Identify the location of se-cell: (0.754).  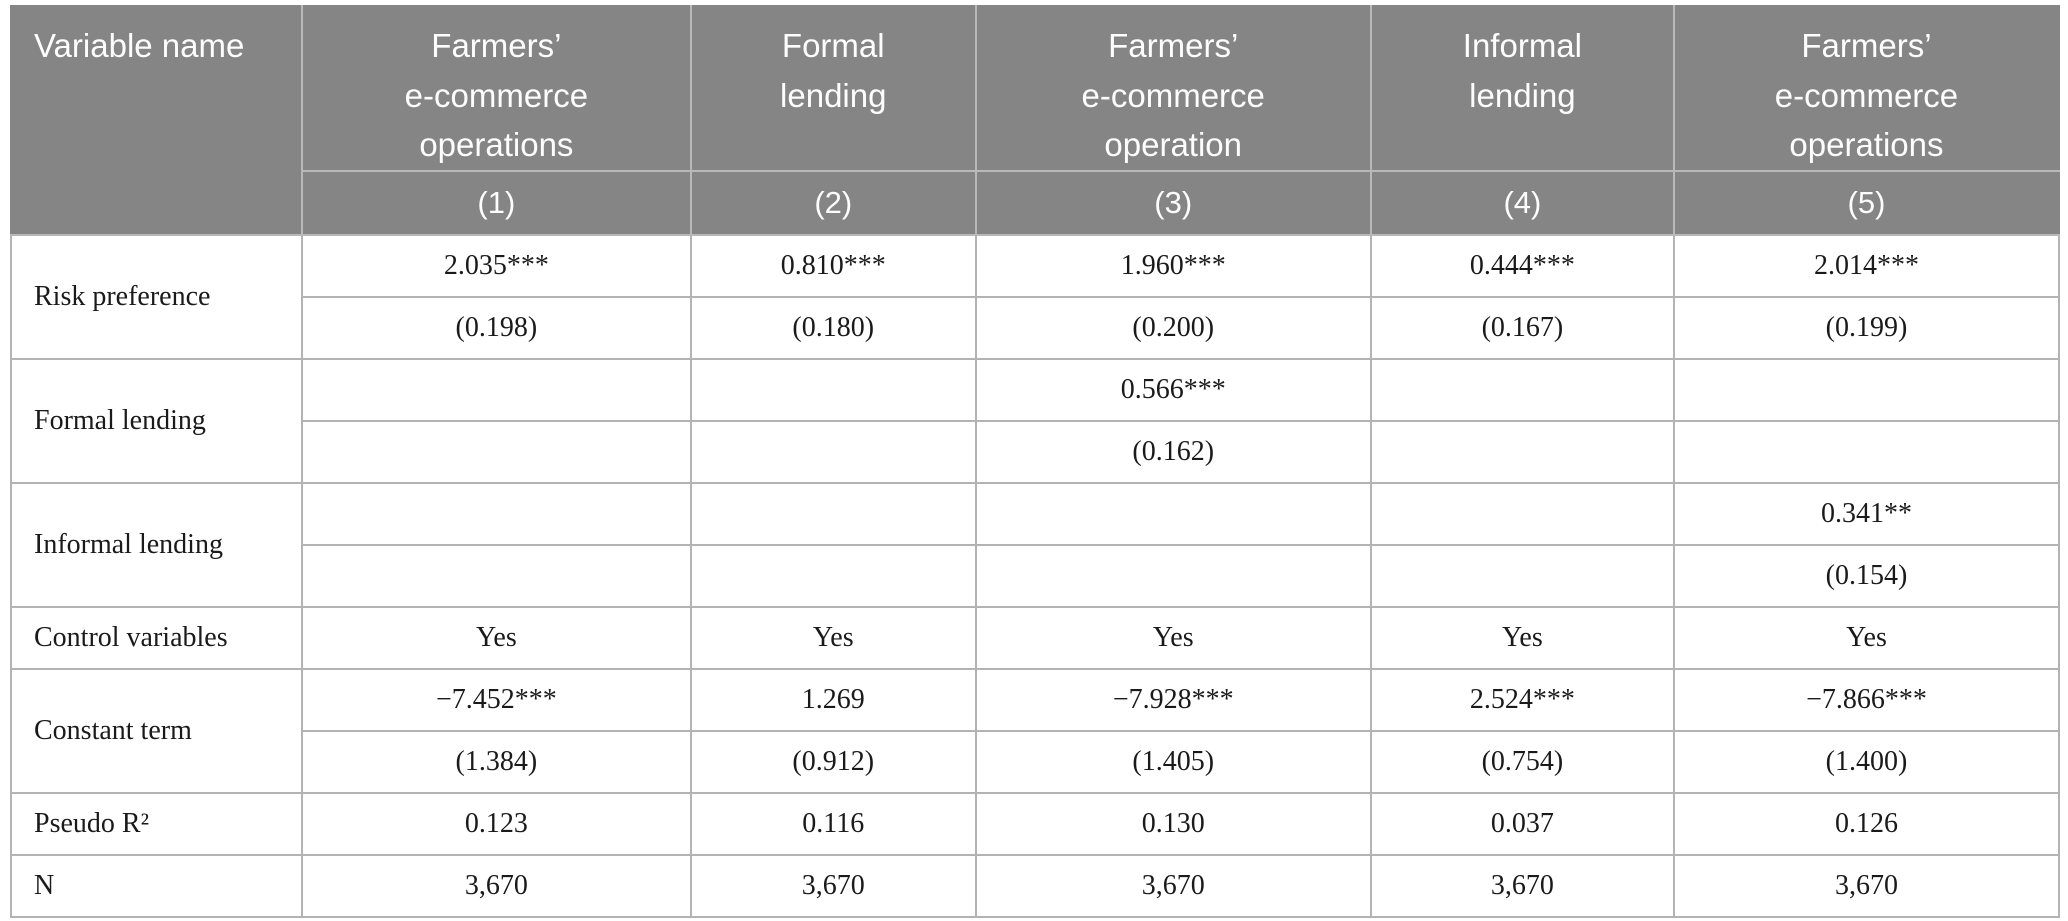
(1522, 761).